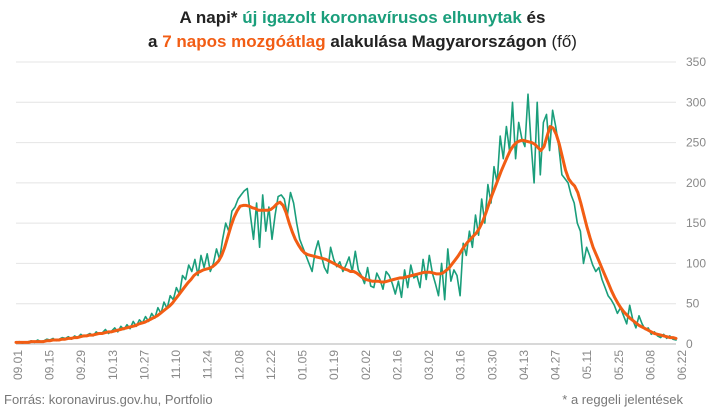 The width and height of the screenshot is (725, 413). Describe the element at coordinates (696, 62) in the screenshot. I see `y-tick-label: 350` at that location.